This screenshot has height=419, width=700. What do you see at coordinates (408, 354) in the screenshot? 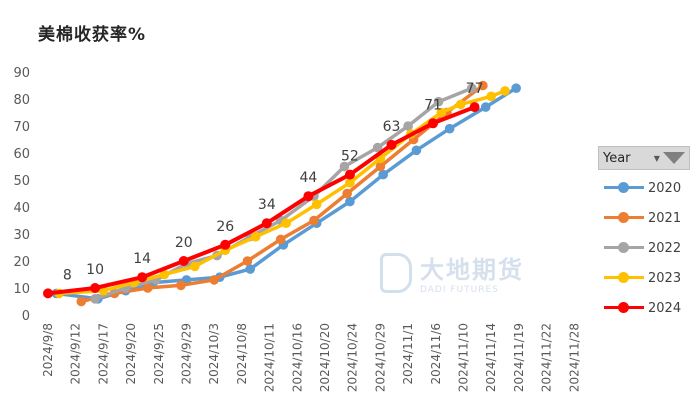
I see `x-tick-label: 2024/11/1` at bounding box center [408, 354].